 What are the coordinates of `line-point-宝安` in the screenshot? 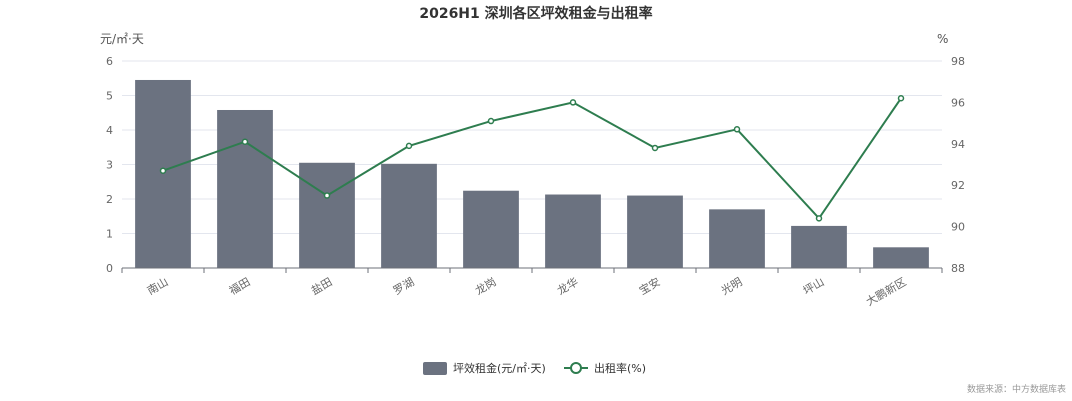 It's located at (655, 148).